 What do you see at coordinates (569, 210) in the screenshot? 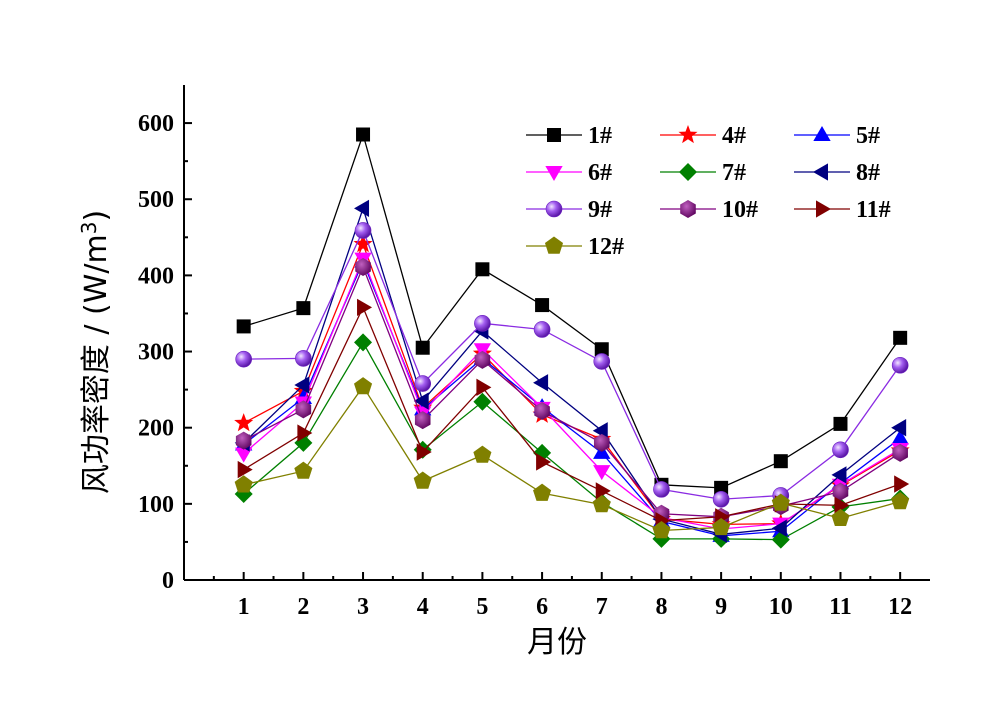
I see `legend-entry: 9#` at bounding box center [569, 210].